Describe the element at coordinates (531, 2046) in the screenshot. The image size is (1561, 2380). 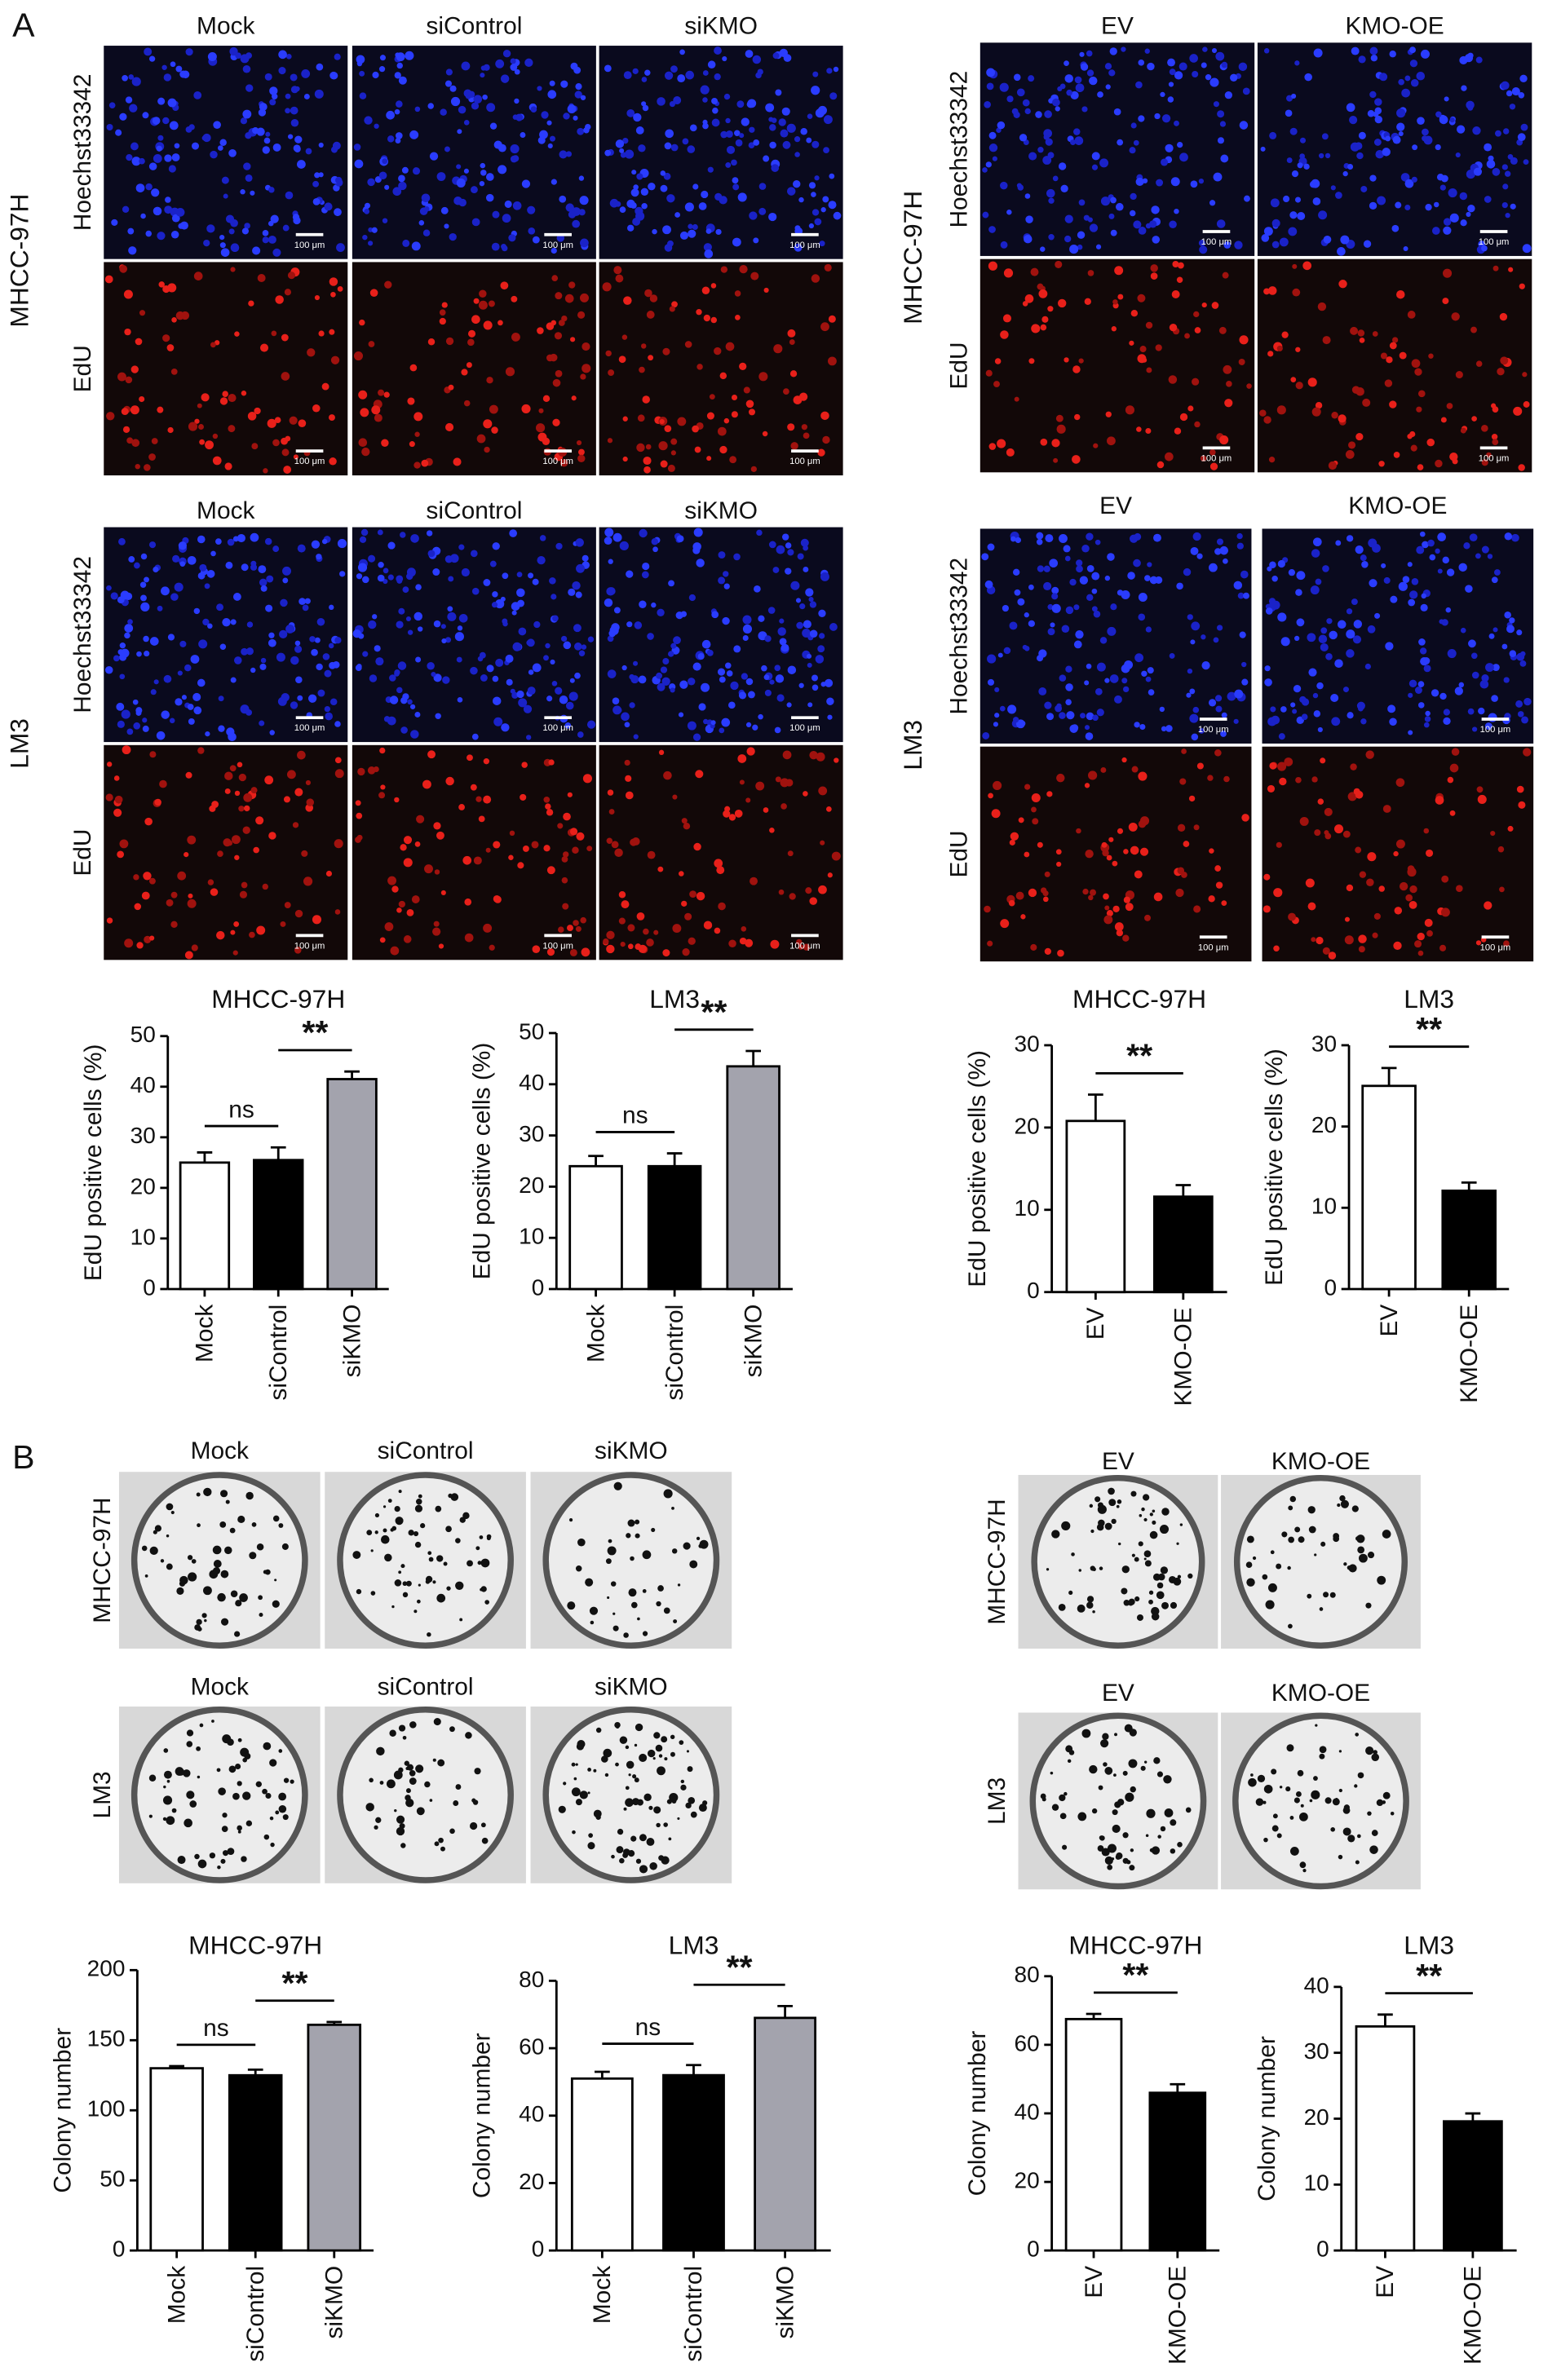
I see `y-tick-label: 60` at that location.